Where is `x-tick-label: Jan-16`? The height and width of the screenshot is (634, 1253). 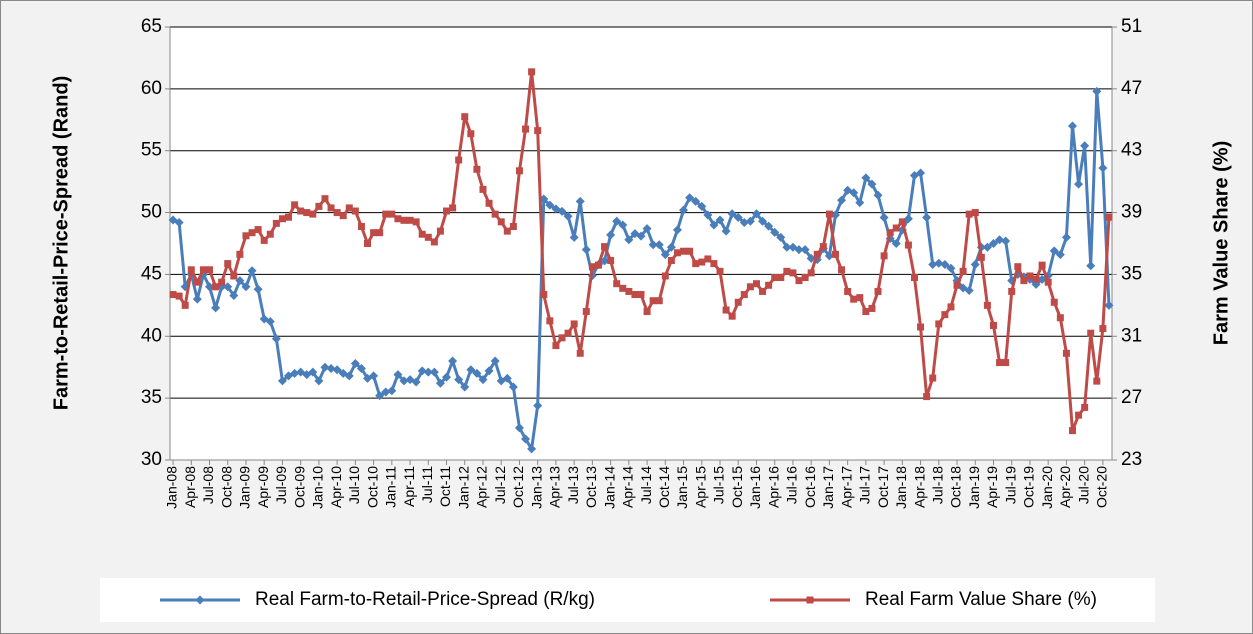 x-tick-label: Jan-16 is located at coordinates (755, 487).